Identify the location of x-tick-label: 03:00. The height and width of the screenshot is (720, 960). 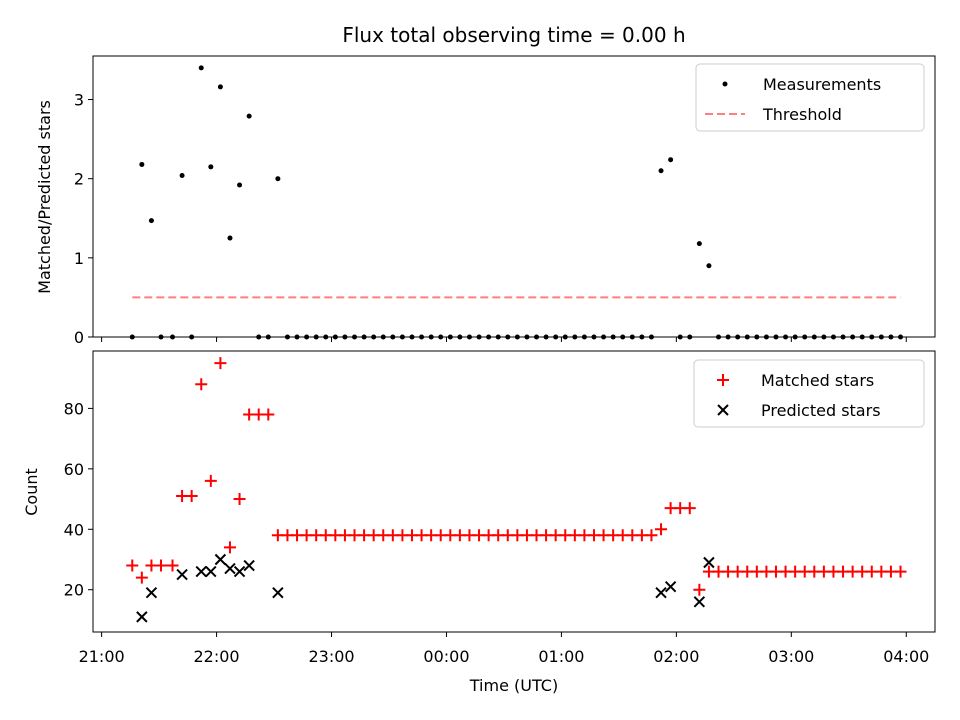
(791, 656).